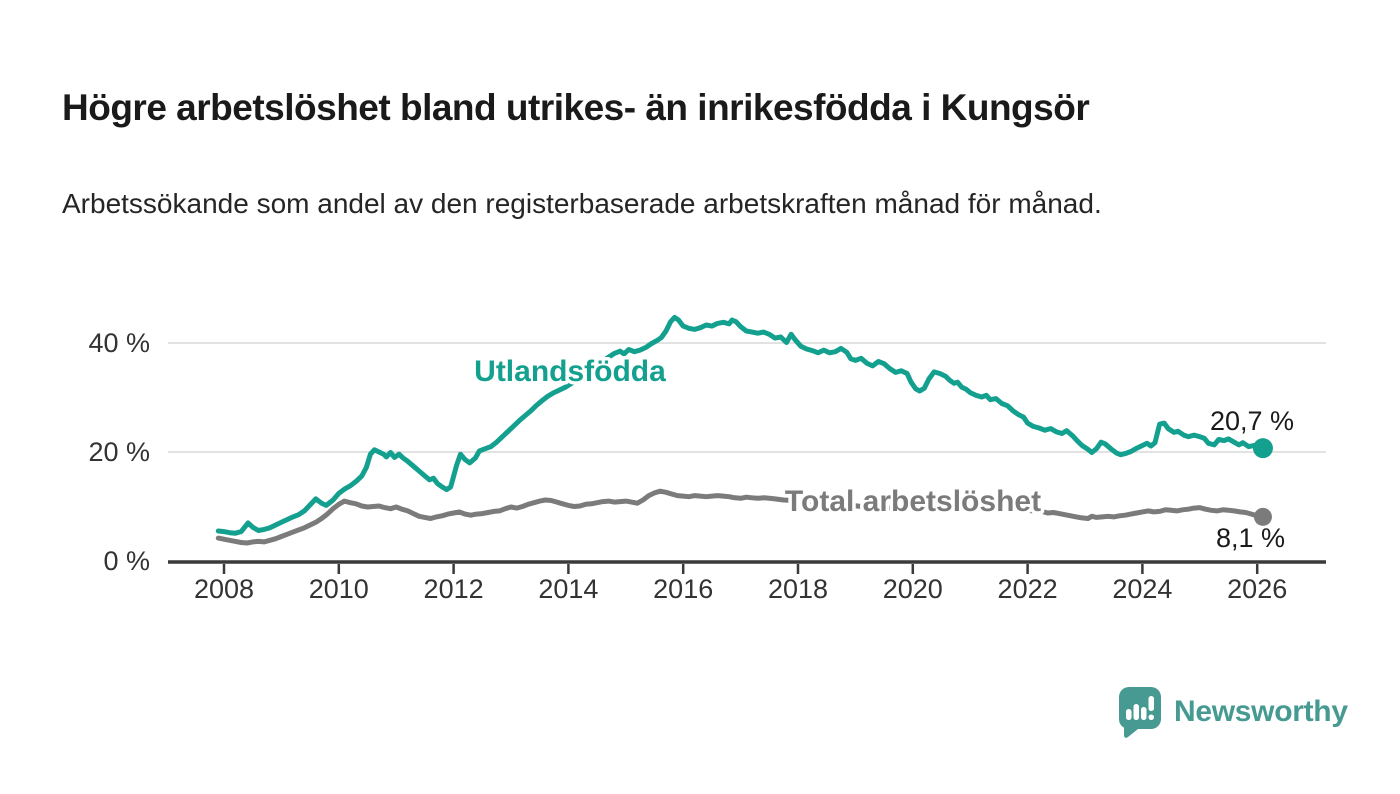 The width and height of the screenshot is (1400, 794). Describe the element at coordinates (740, 517) in the screenshot. I see `series-line-total-arbetsloshet` at that location.